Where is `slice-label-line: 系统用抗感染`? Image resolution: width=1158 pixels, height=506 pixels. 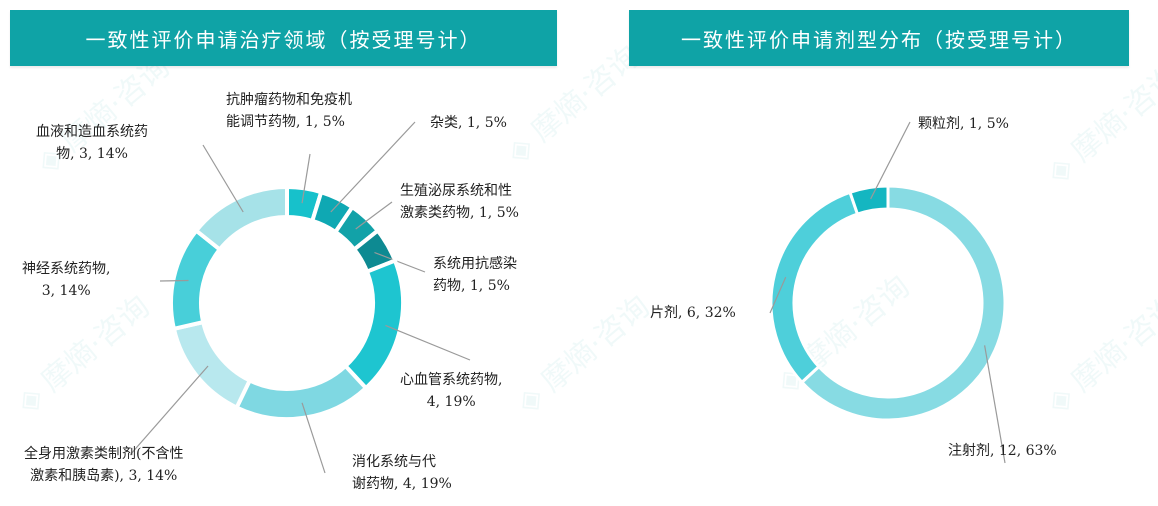
slice-label-line: 系统用抗感染 is located at coordinates (475, 264).